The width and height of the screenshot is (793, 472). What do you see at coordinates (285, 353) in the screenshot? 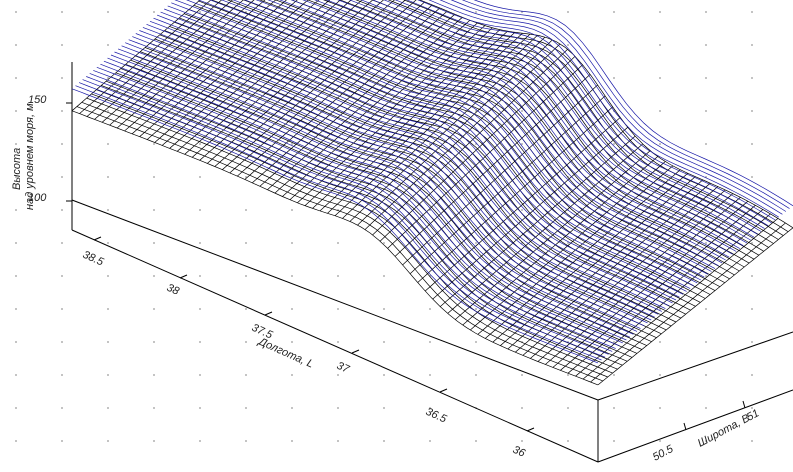
I see `x-axis-title: Долгота, L` at bounding box center [285, 353].